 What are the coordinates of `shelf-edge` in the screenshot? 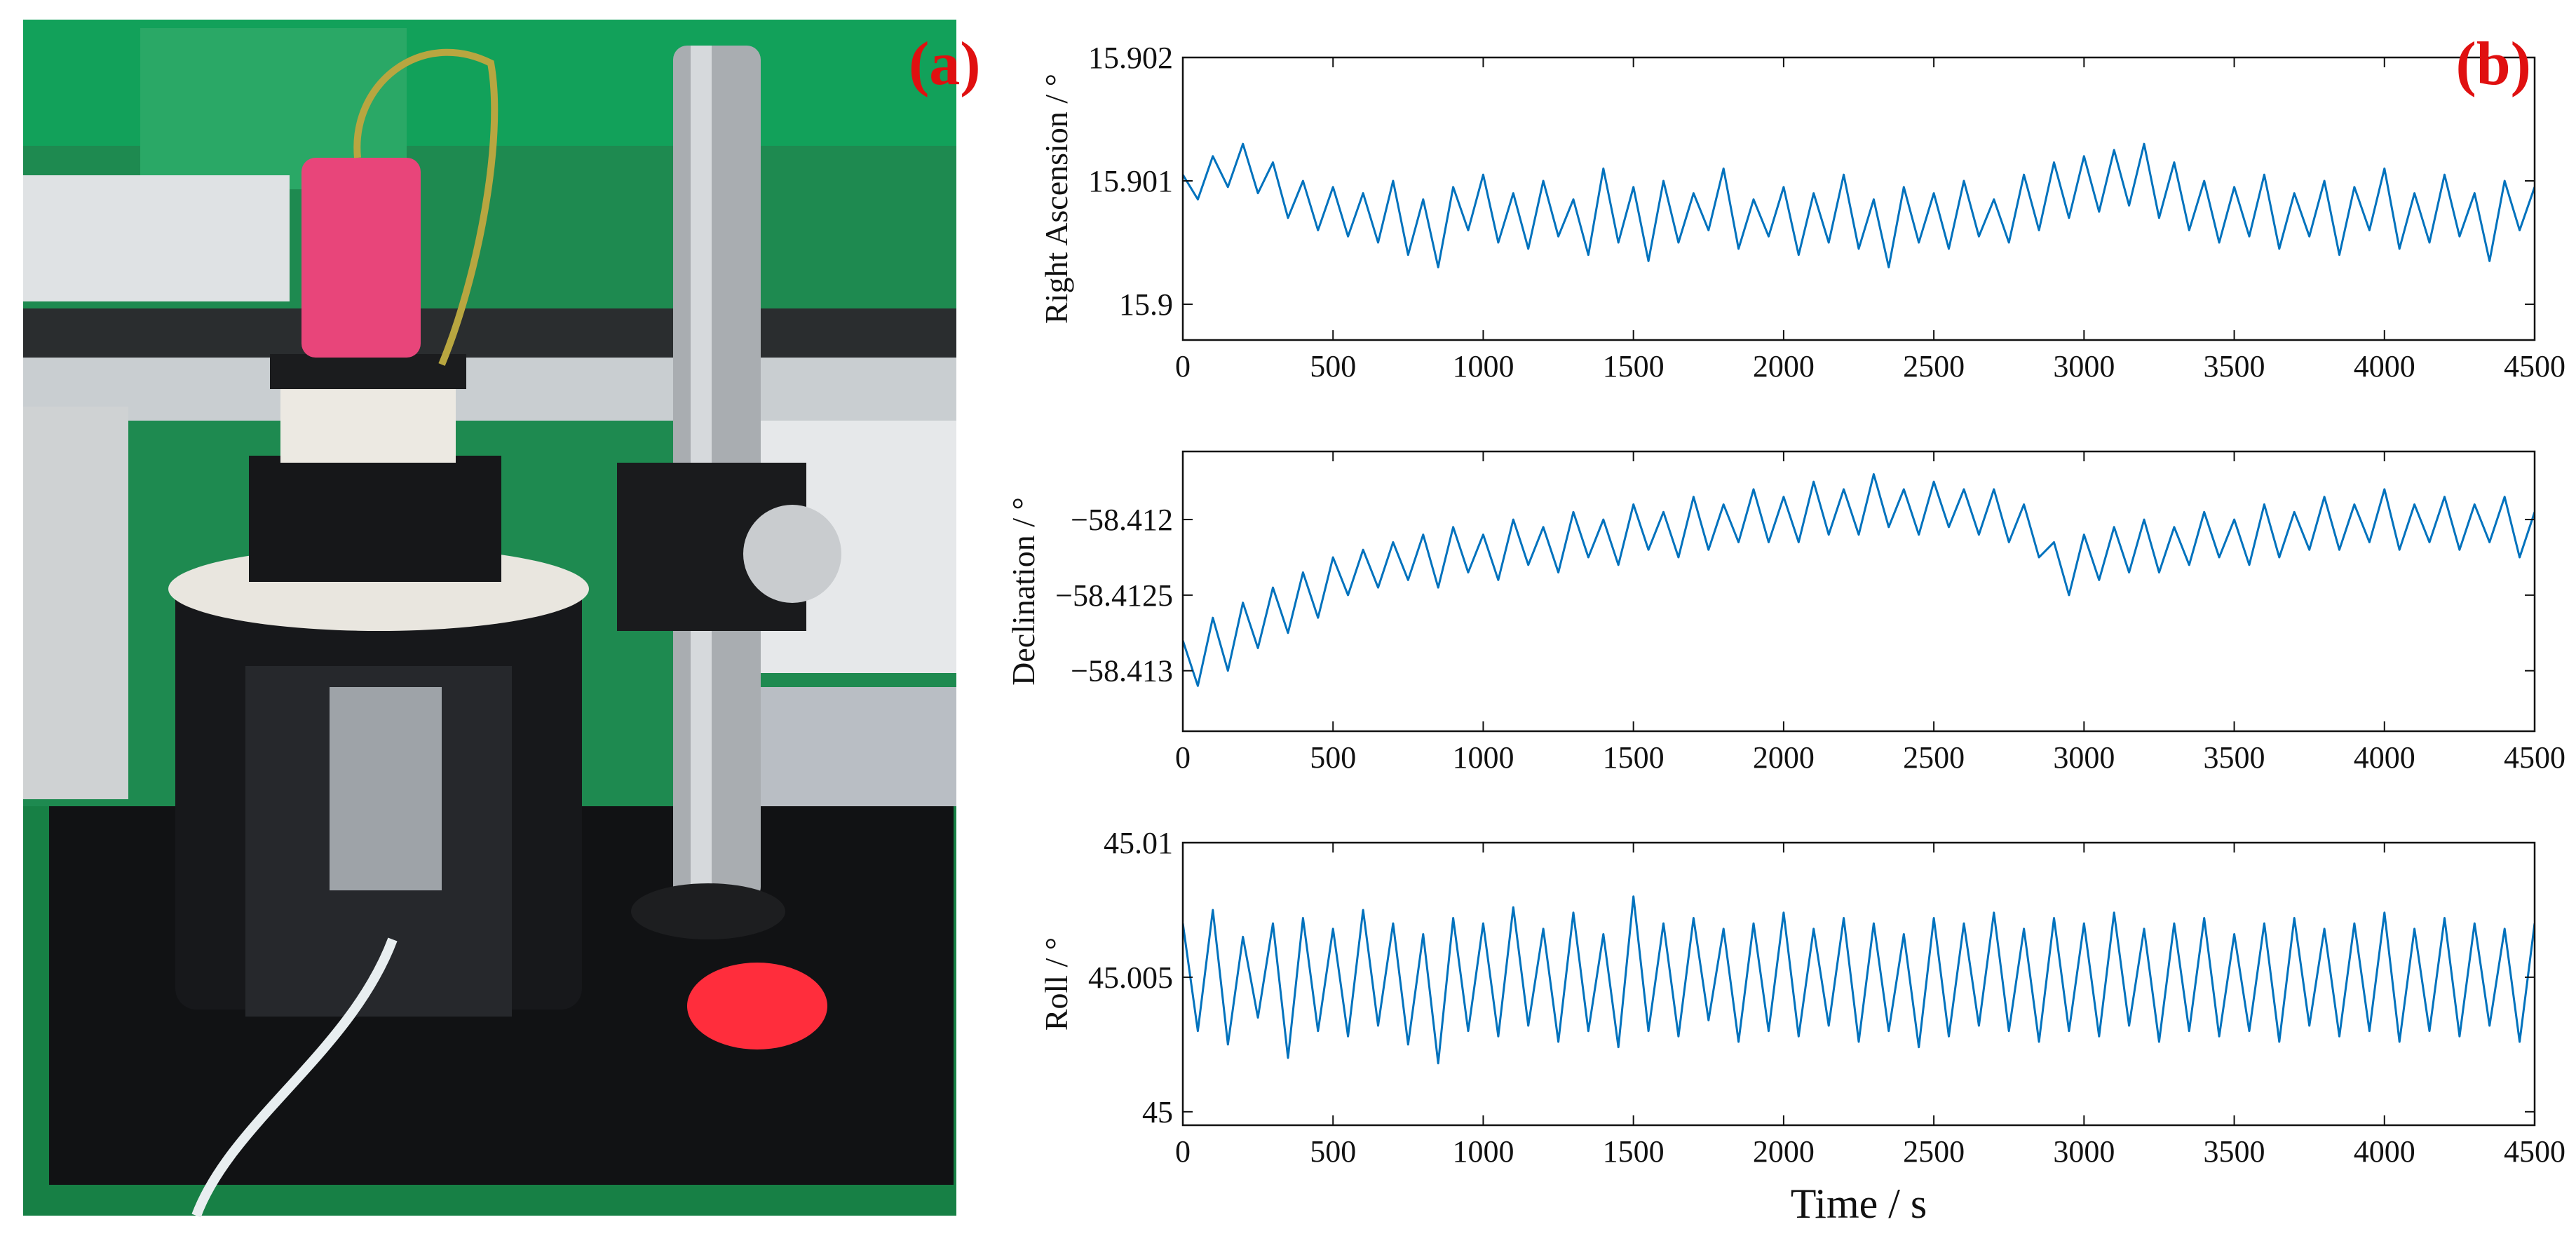 It's located at (489, 389).